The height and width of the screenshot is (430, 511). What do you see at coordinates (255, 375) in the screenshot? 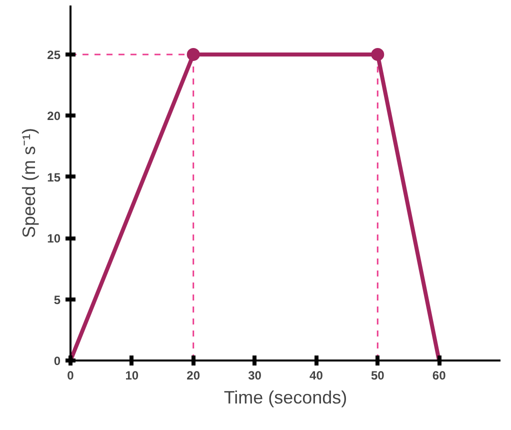
I see `x-tick-label: 30` at bounding box center [255, 375].